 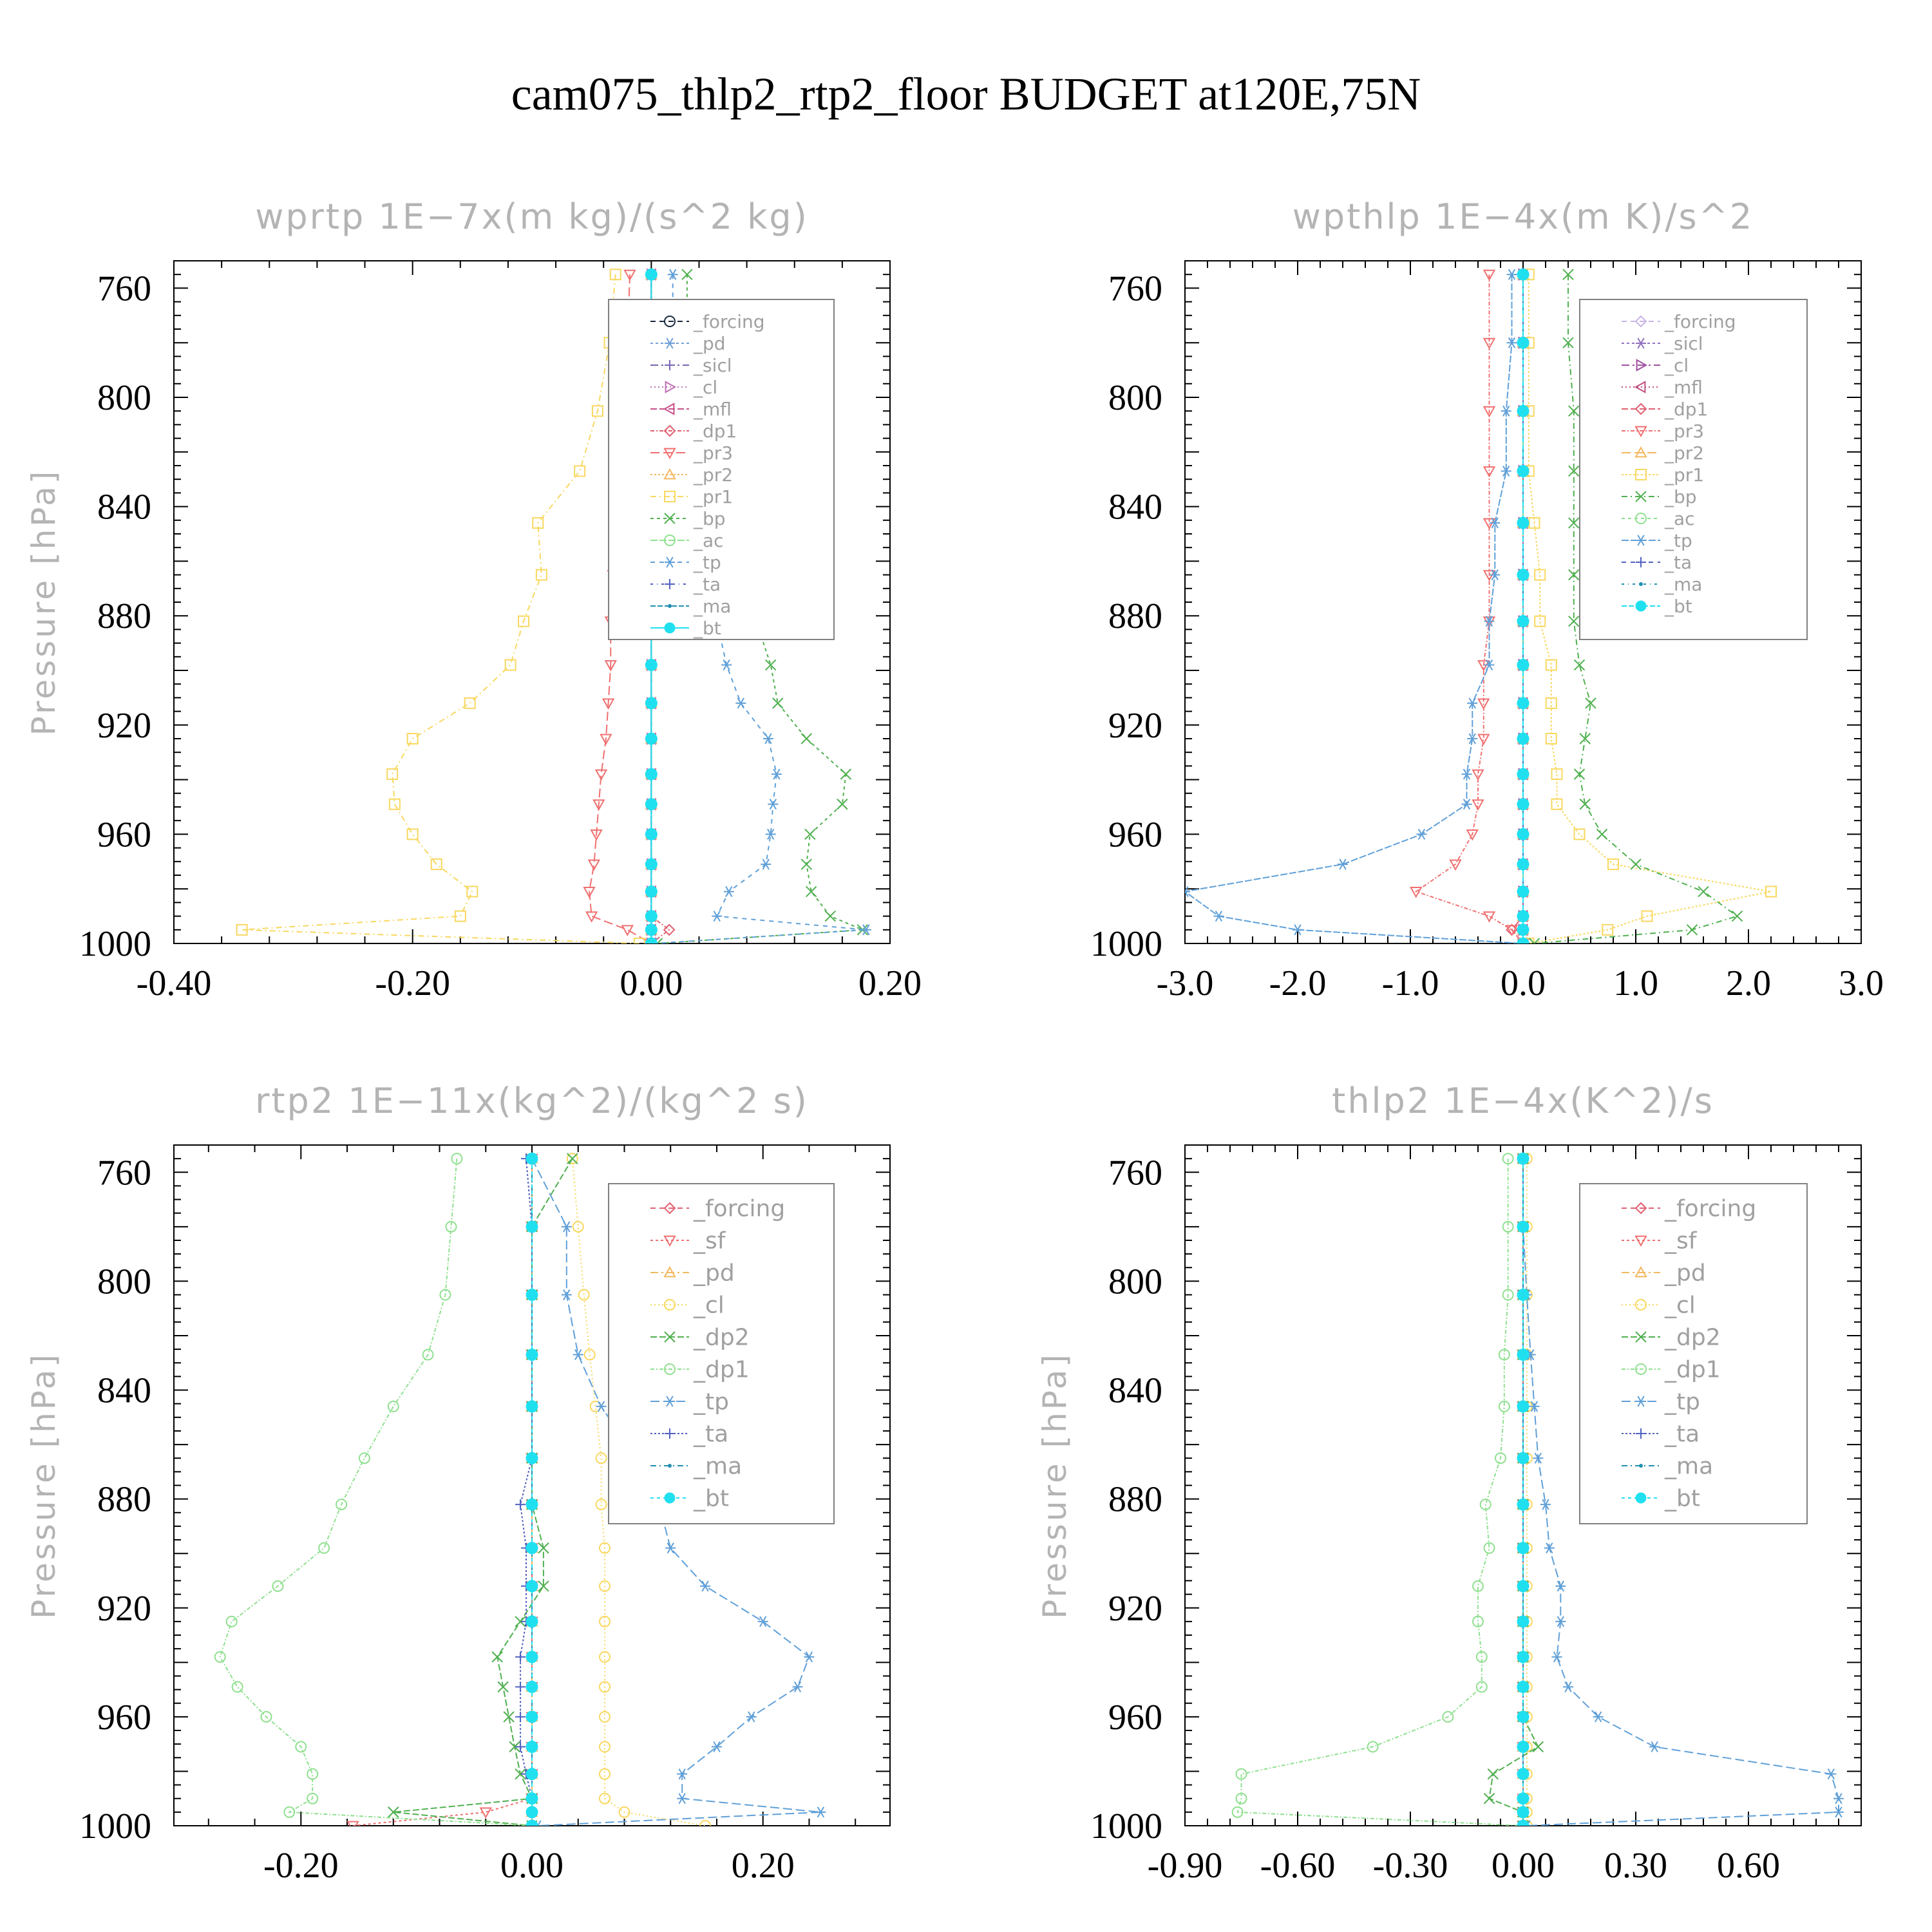 I want to click on y-tick-label: 760, so click(x=1135, y=288).